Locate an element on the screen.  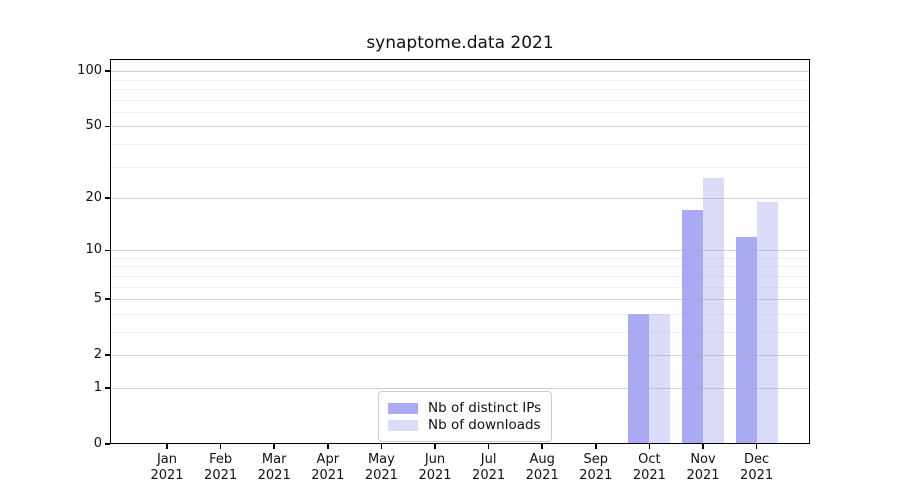
x-tick-label-may: May 2021 is located at coordinates (381, 467).